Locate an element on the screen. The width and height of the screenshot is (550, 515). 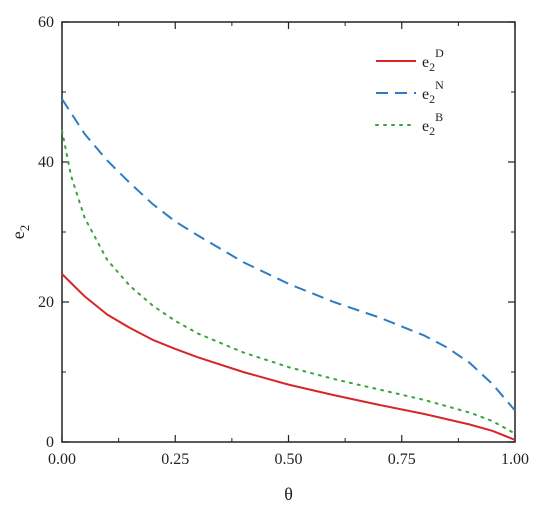
y-tick-label: 60 is located at coordinates (46, 22).